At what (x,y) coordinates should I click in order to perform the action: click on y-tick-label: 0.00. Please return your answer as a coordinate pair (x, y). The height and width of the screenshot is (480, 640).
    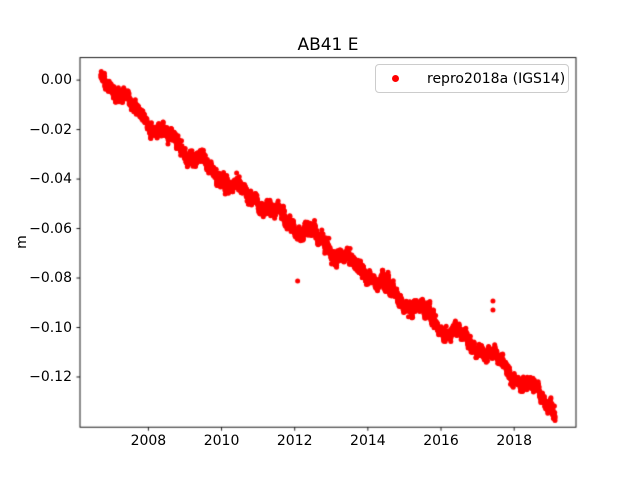
    Looking at the image, I should click on (56, 80).